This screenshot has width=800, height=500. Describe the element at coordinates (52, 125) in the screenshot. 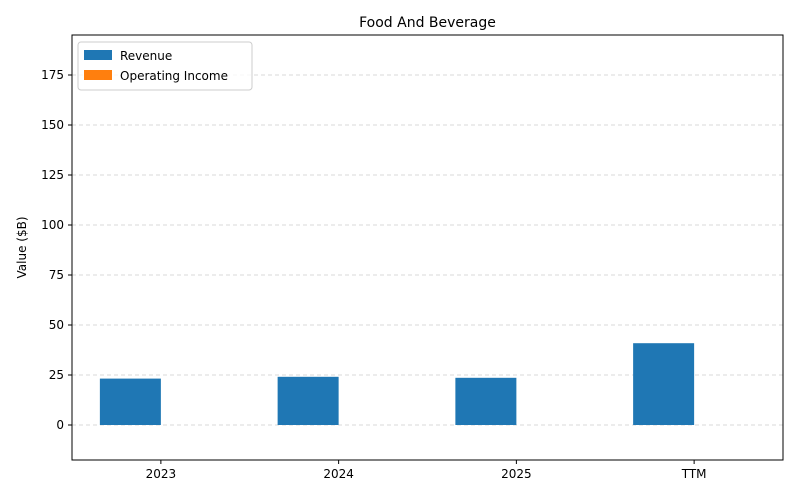

I see `y-tick-label: 150` at that location.